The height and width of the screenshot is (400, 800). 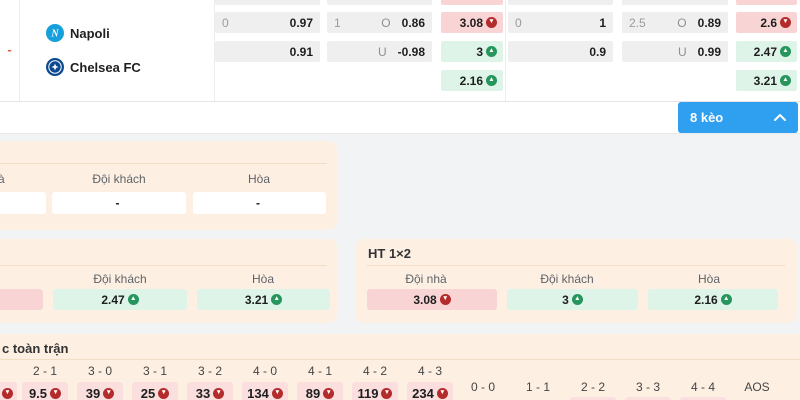 I want to click on away-odds-button: 3, so click(x=572, y=299).